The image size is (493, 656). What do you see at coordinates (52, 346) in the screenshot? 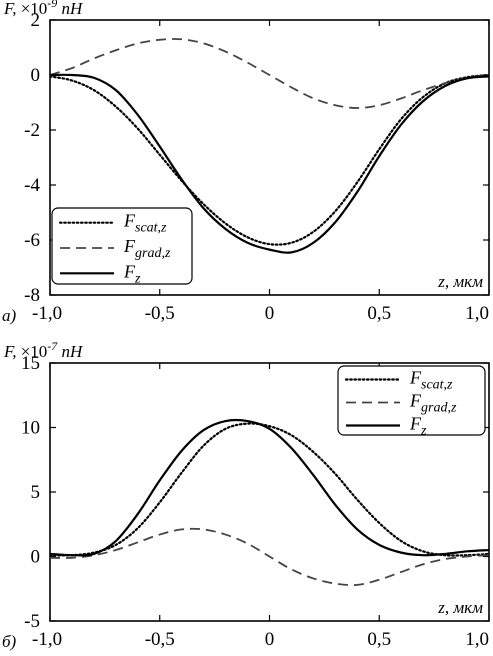
I see `y-axis-label-exponent: -7` at bounding box center [52, 346].